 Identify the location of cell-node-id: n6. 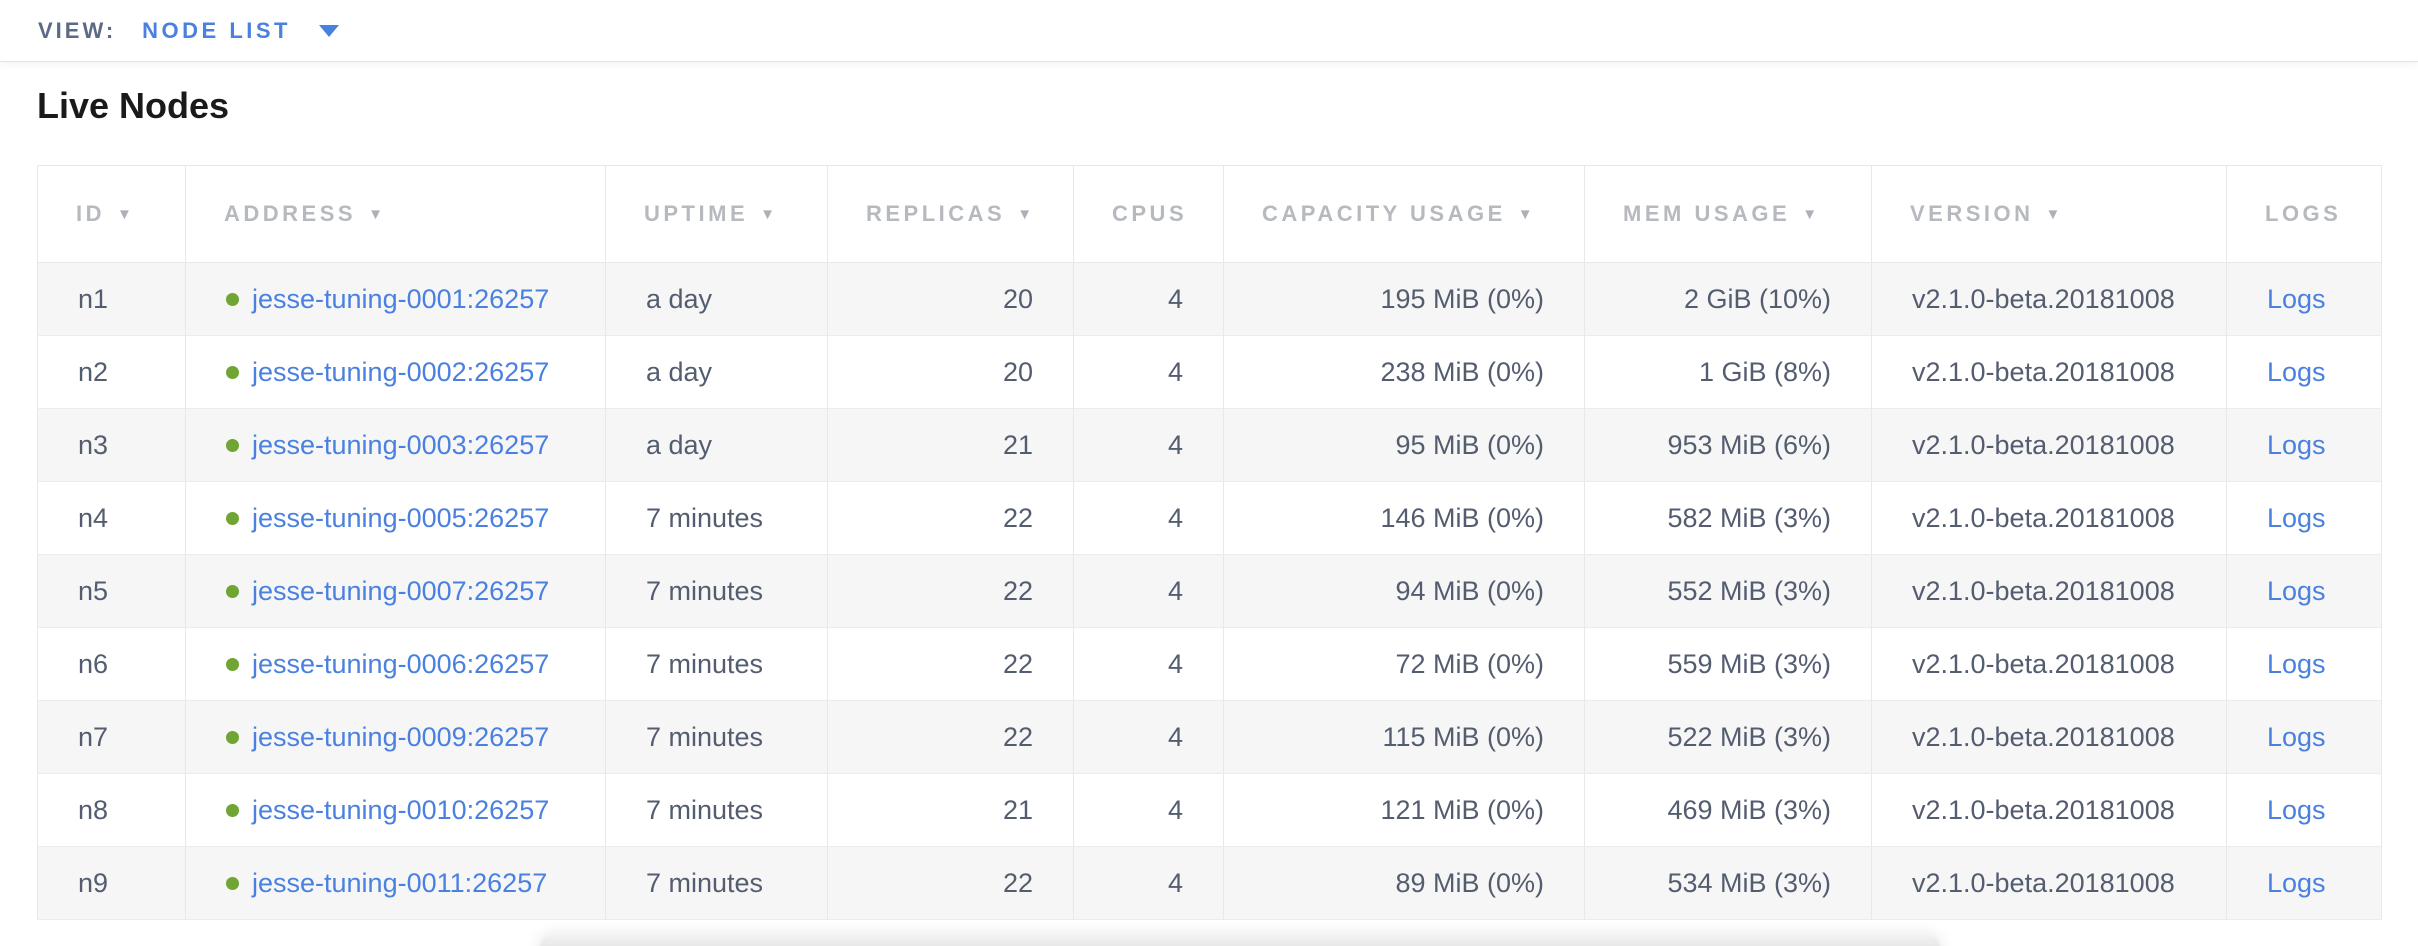
(111, 664).